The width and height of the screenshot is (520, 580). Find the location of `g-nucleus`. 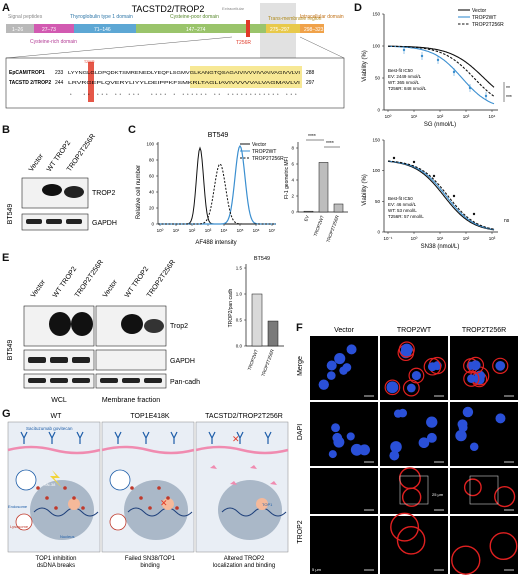

g-nucleus is located at coordinates (156, 510).